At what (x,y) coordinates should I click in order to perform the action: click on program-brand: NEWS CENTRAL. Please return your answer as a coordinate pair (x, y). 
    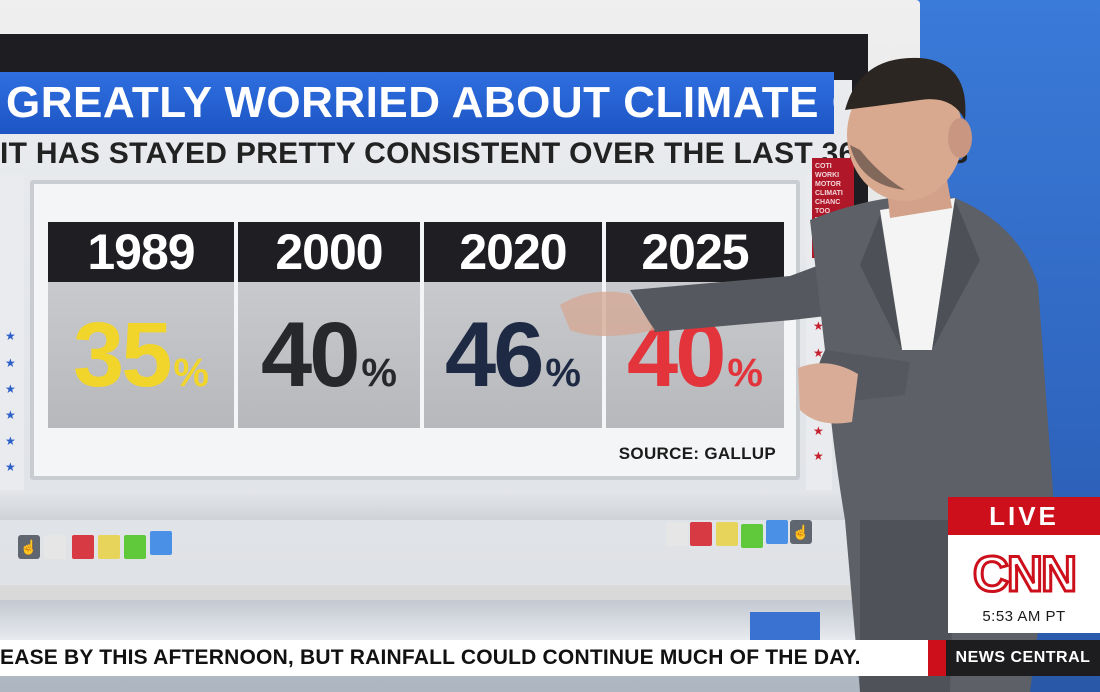
    Looking at the image, I should click on (1023, 658).